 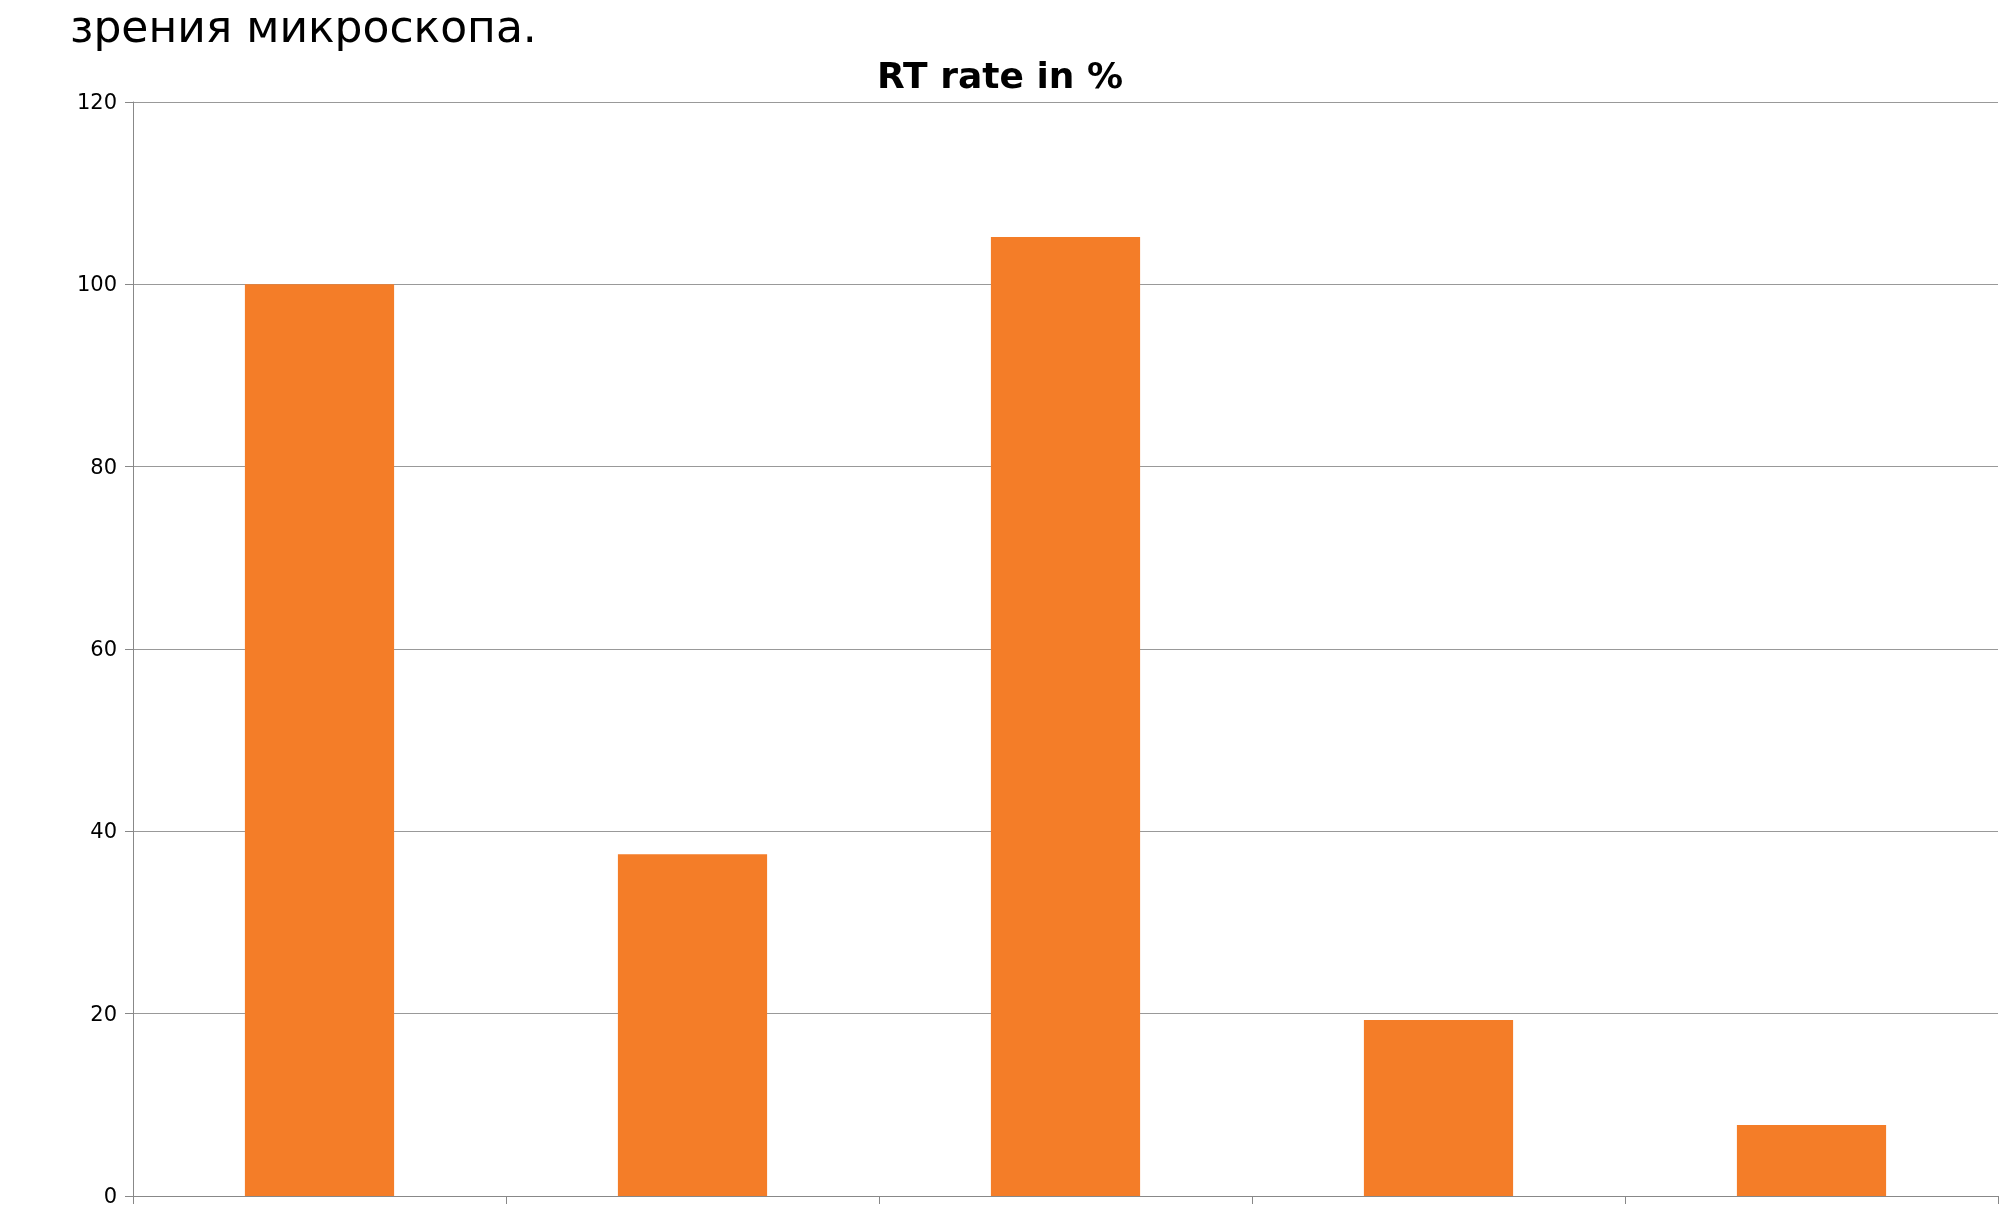 I want to click on chart-title: RT rate in %, so click(x=1000, y=75).